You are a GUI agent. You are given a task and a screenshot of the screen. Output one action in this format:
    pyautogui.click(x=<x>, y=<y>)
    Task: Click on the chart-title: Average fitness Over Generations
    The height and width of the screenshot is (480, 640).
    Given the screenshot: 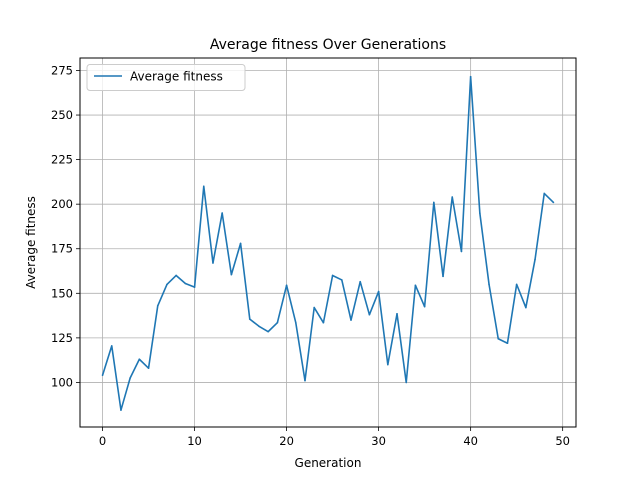 What is the action you would take?
    pyautogui.click(x=328, y=45)
    